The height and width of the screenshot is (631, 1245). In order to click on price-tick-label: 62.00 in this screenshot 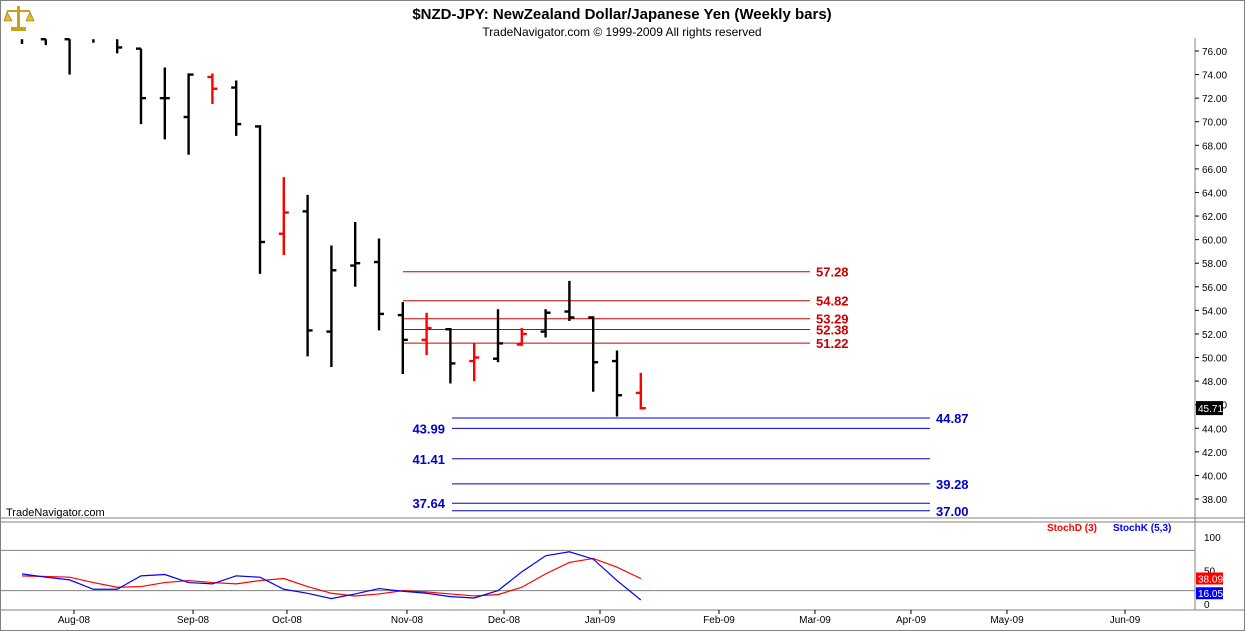, I will do `click(1214, 217)`.